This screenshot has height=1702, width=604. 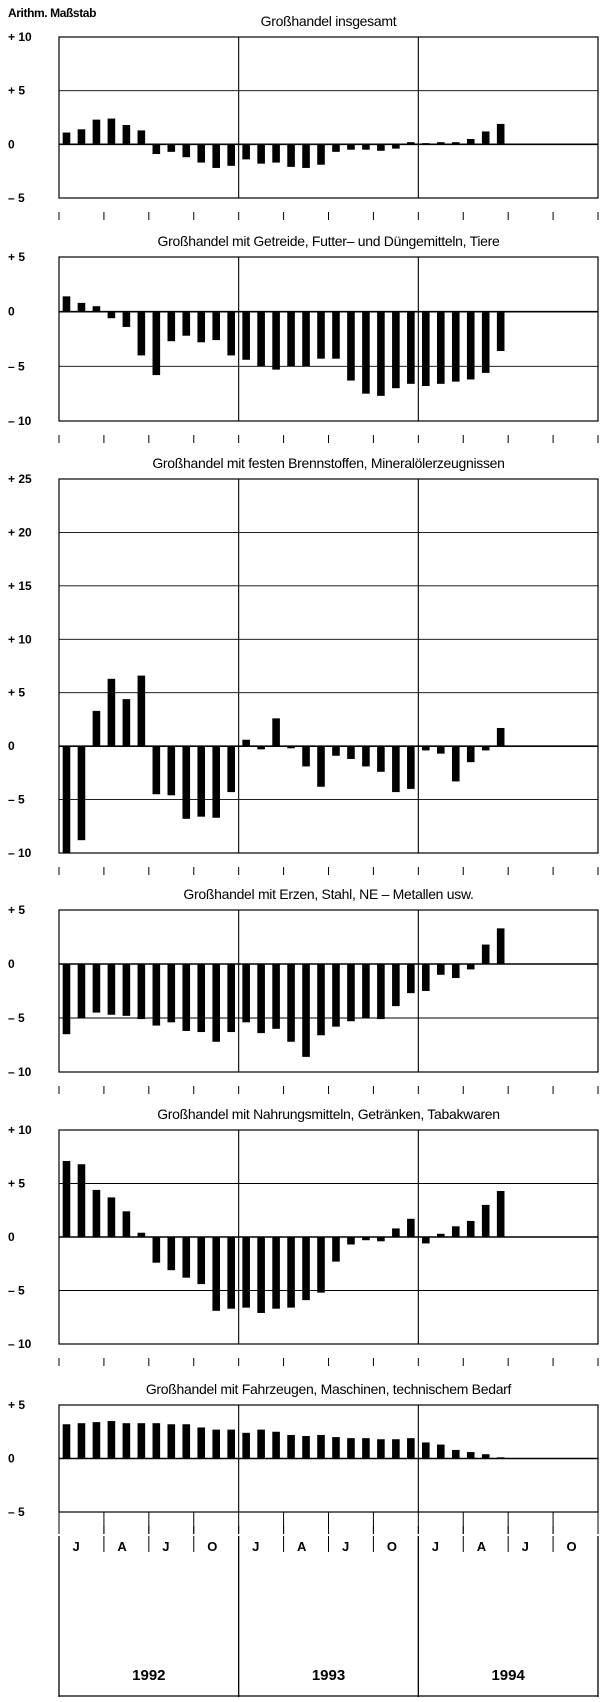 What do you see at coordinates (328, 1675) in the screenshot?
I see `year-label: 1993` at bounding box center [328, 1675].